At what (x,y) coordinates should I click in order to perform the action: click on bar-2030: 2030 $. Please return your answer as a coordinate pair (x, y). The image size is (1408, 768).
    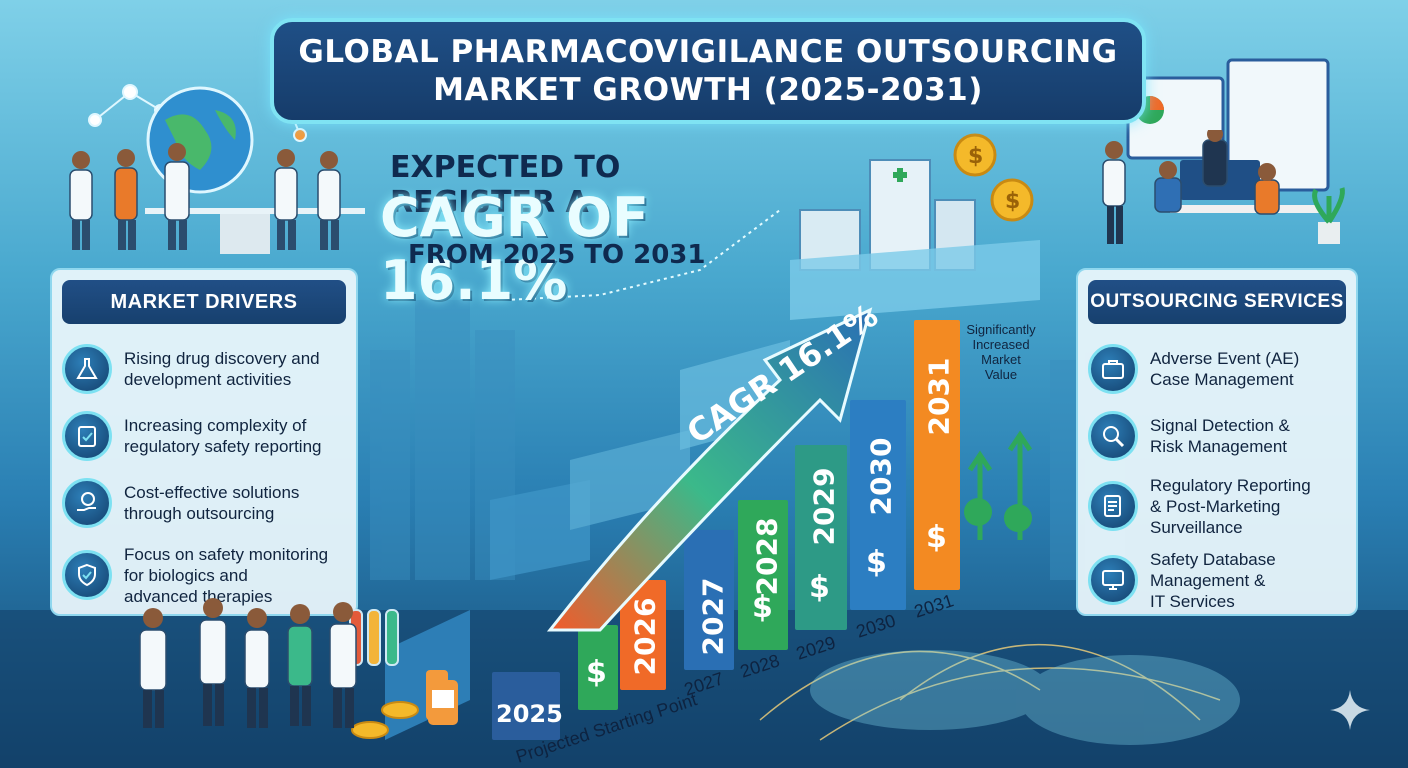
    Looking at the image, I should click on (878, 505).